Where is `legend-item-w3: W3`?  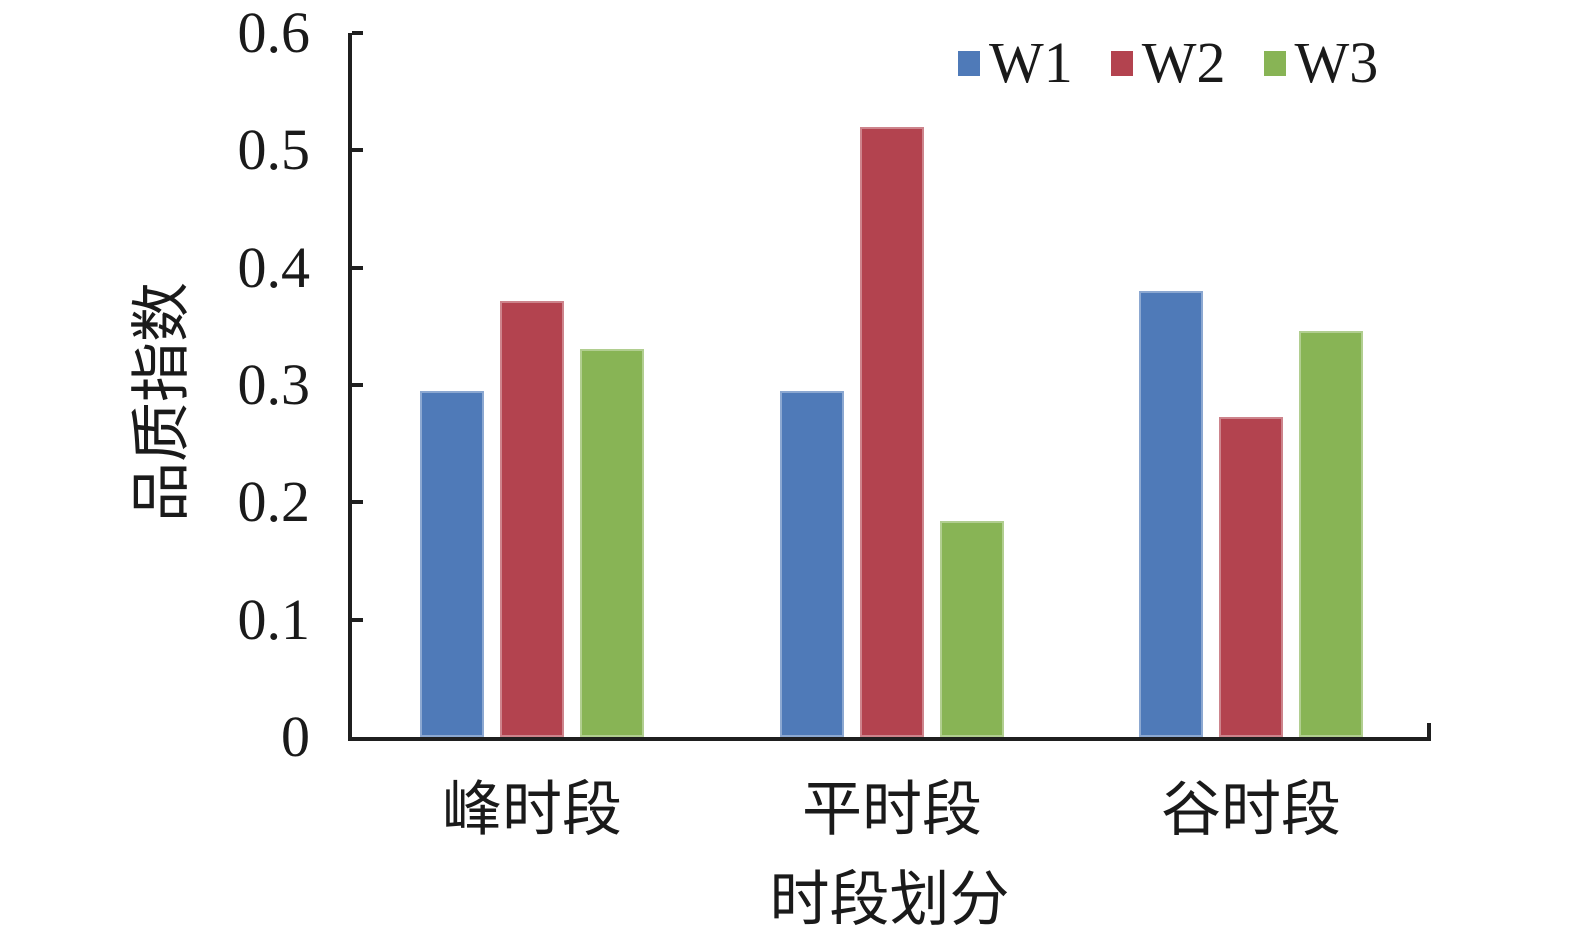
legend-item-w3: W3 is located at coordinates (1321, 62).